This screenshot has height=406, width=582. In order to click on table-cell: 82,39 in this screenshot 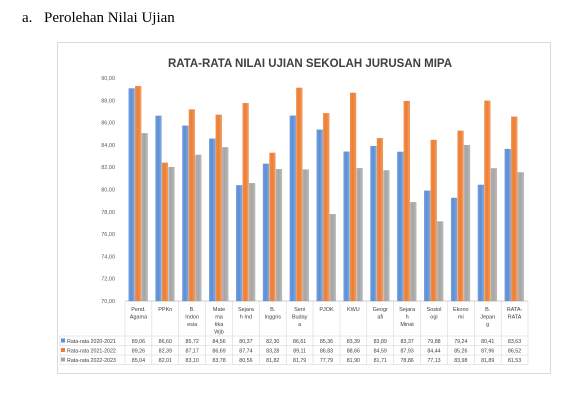, I will do `click(165, 352)`.